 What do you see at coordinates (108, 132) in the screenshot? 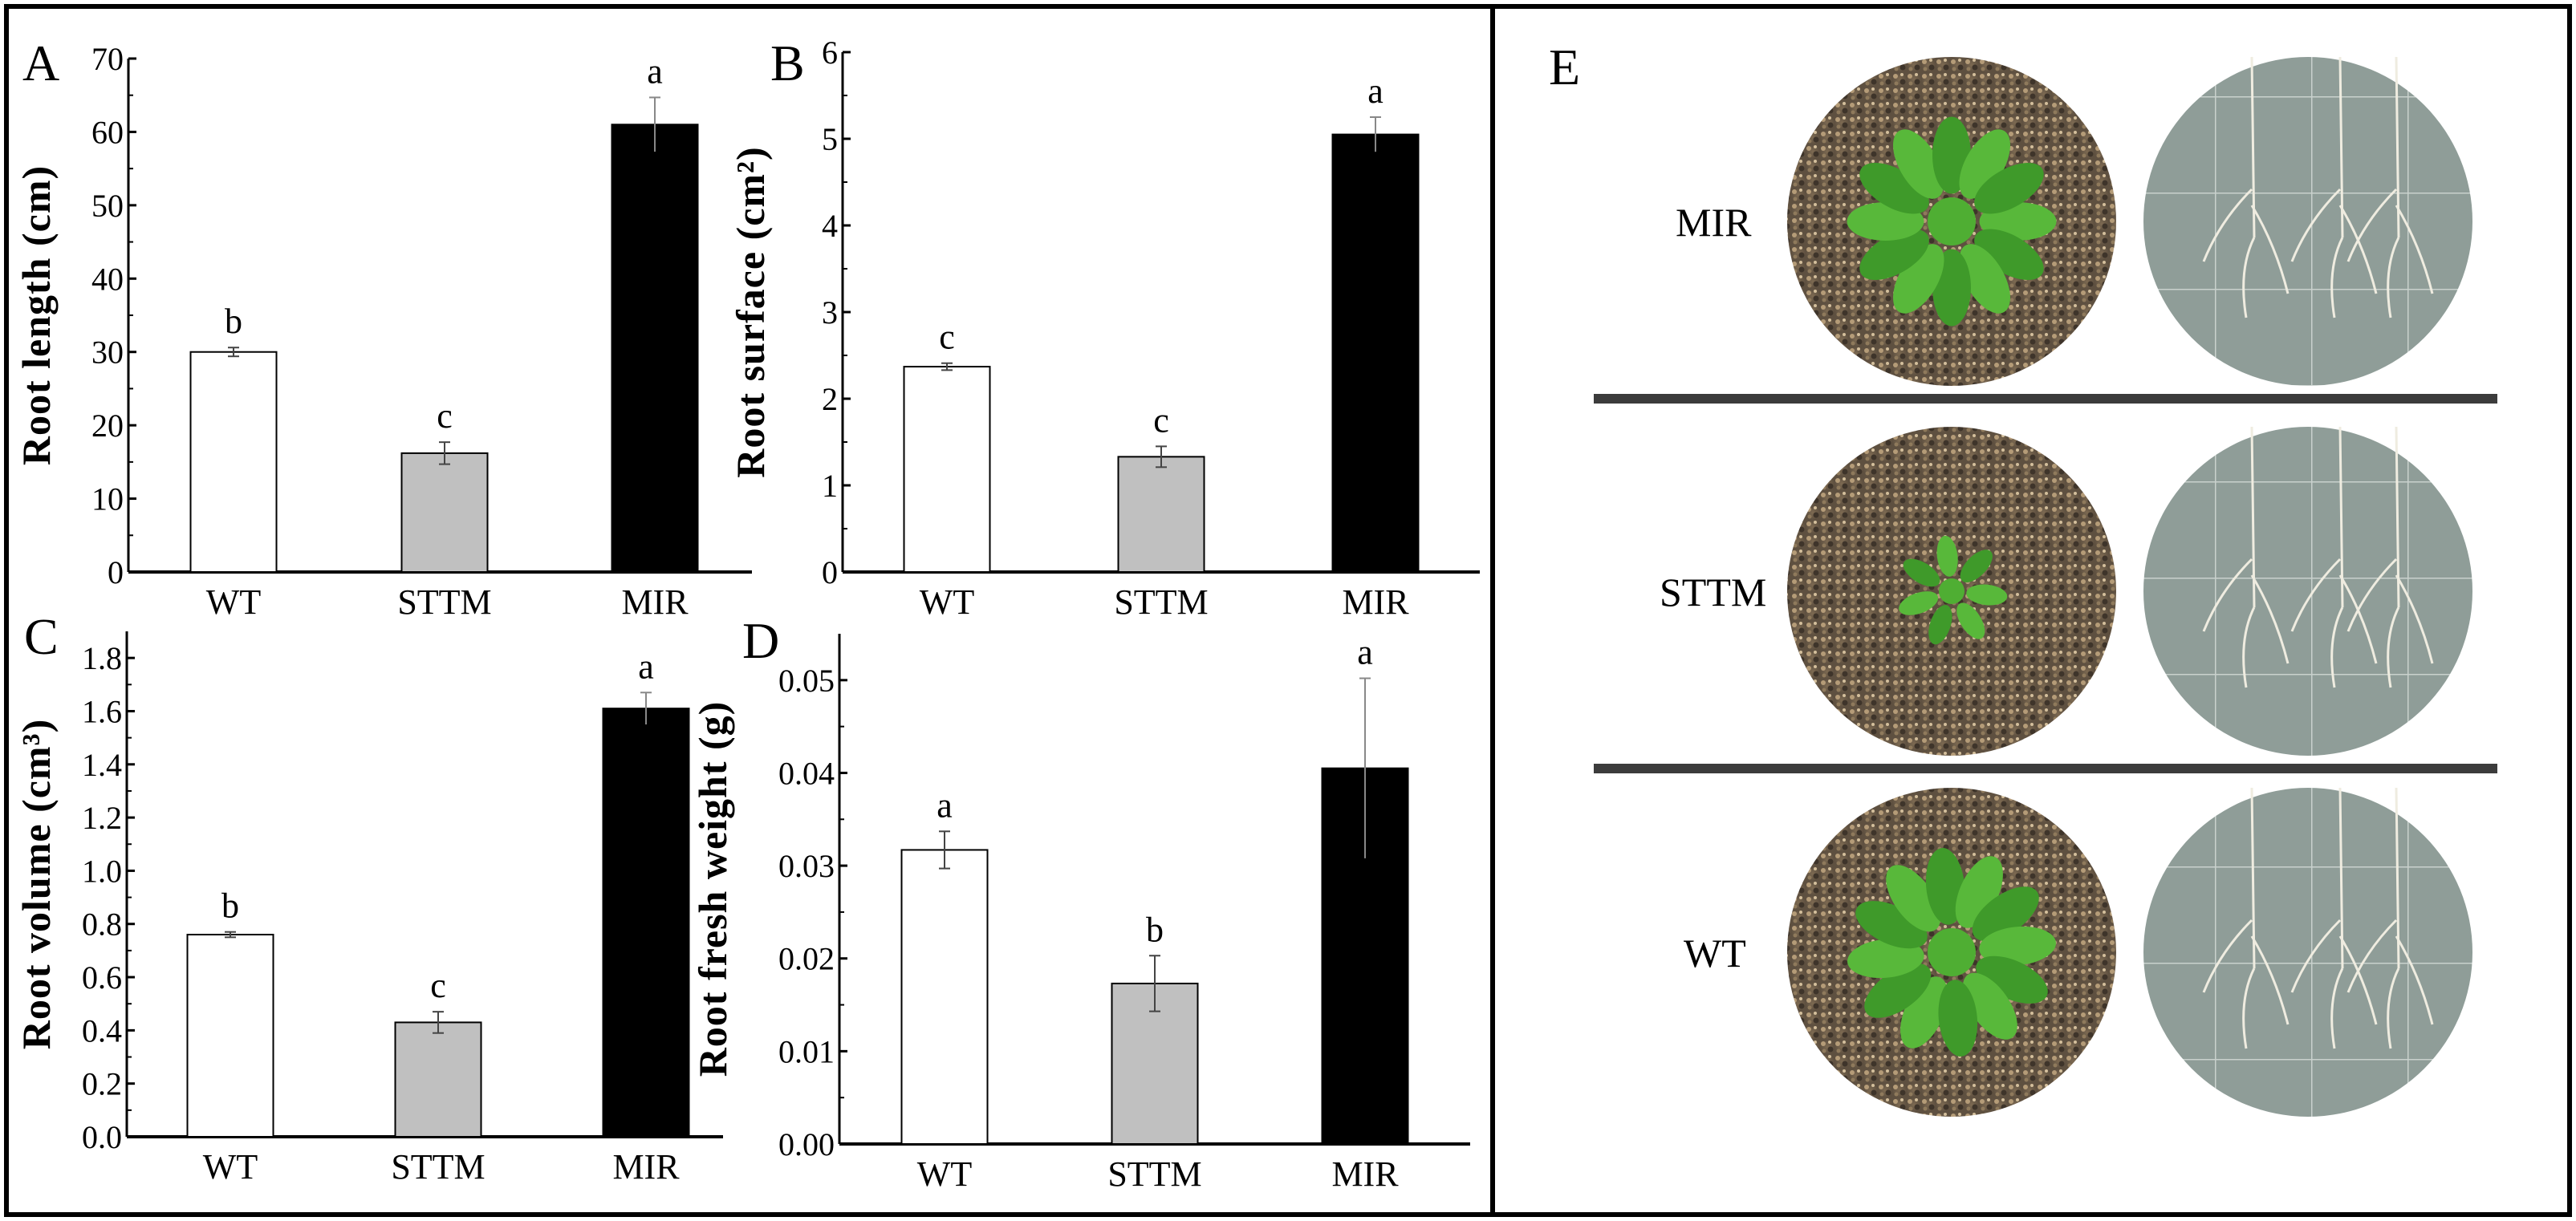
I see `y-tick-label: 60` at bounding box center [108, 132].